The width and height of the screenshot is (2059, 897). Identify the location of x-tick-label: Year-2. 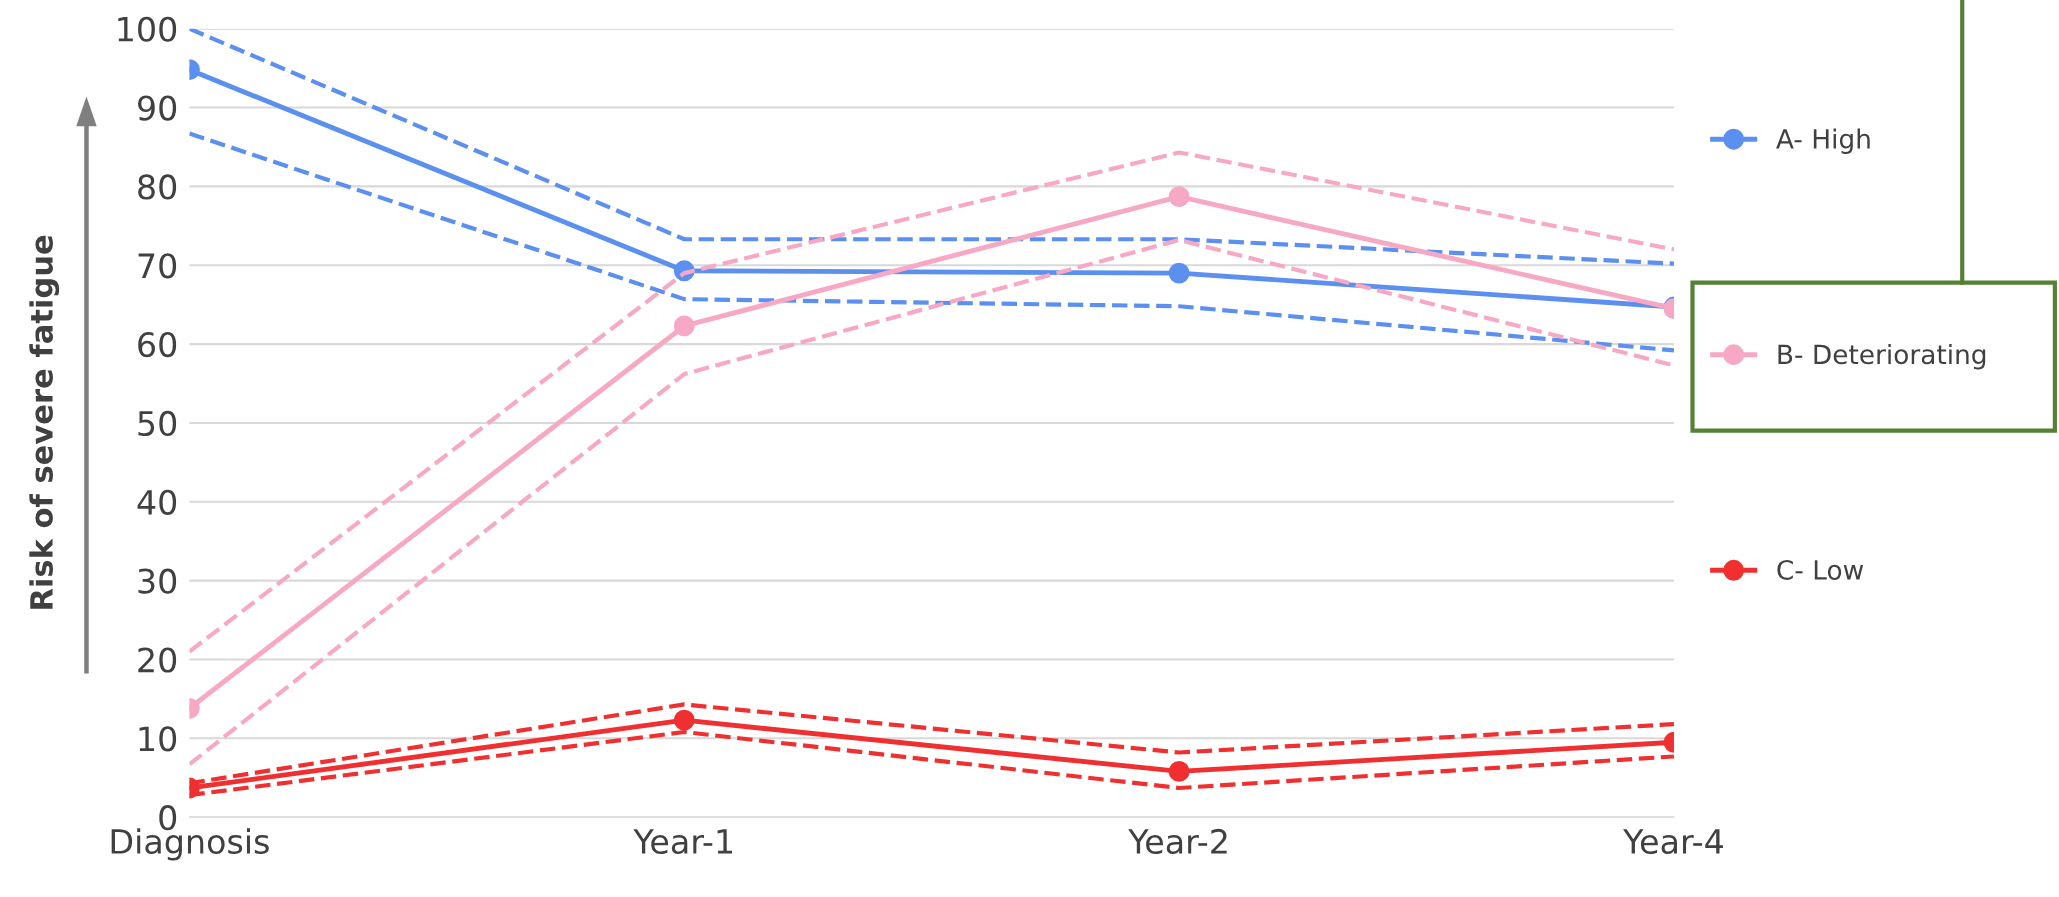
(1177, 841).